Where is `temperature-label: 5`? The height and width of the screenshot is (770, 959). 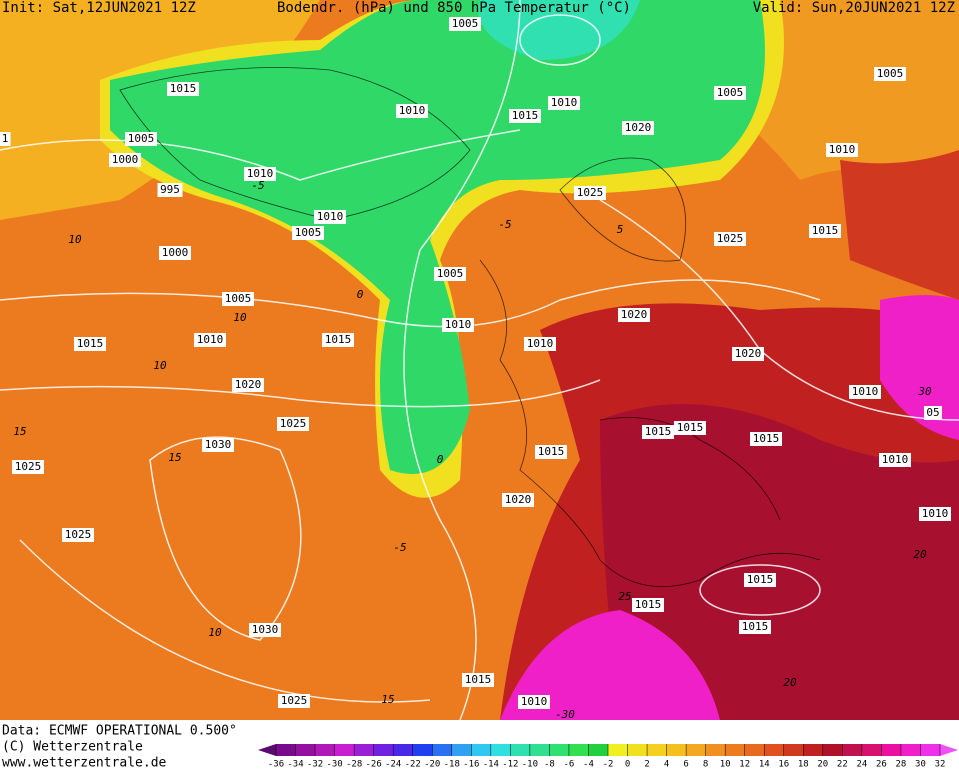 temperature-label: 5 is located at coordinates (620, 229).